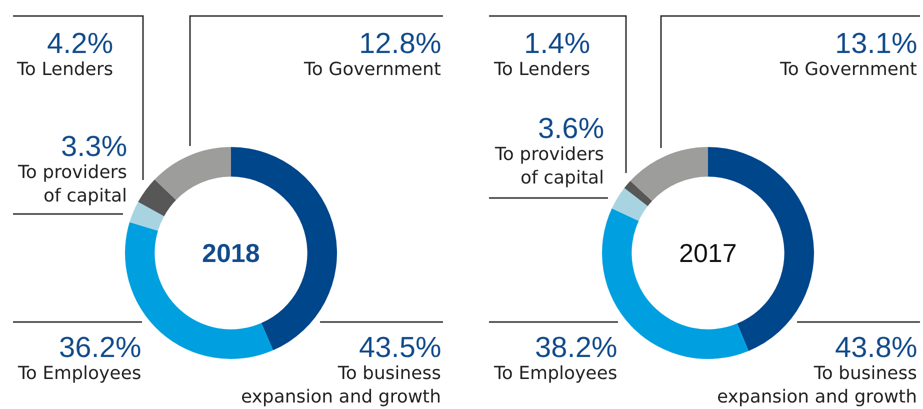 Image resolution: width=923 pixels, height=409 pixels. I want to click on text: 2018, so click(231, 253).